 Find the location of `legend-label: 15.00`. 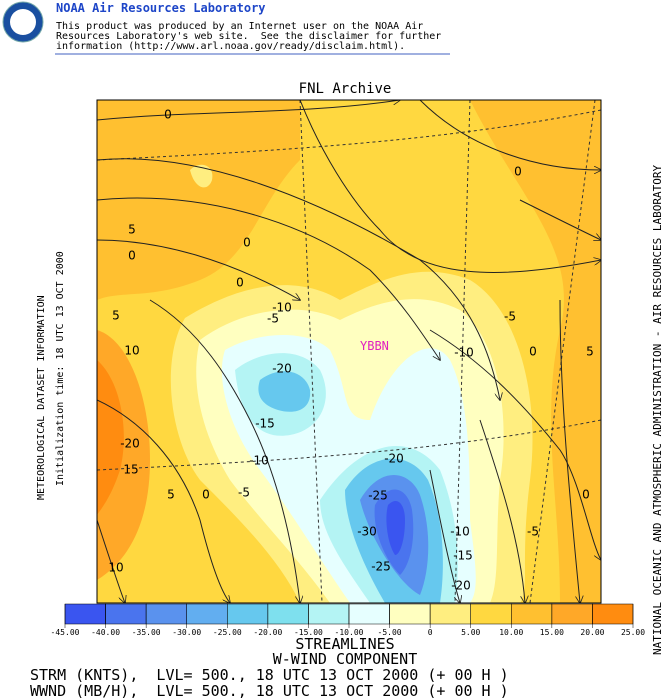

legend-label: 15.00 is located at coordinates (552, 632).